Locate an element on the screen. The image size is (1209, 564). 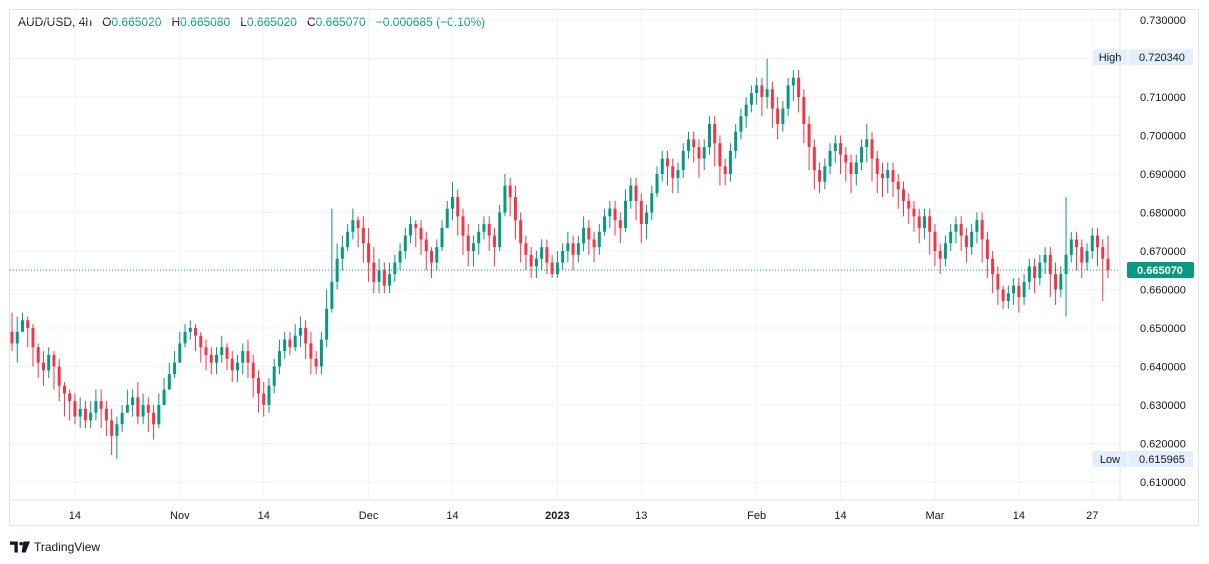
y-tick-label: 0.700000 is located at coordinates (1163, 137).